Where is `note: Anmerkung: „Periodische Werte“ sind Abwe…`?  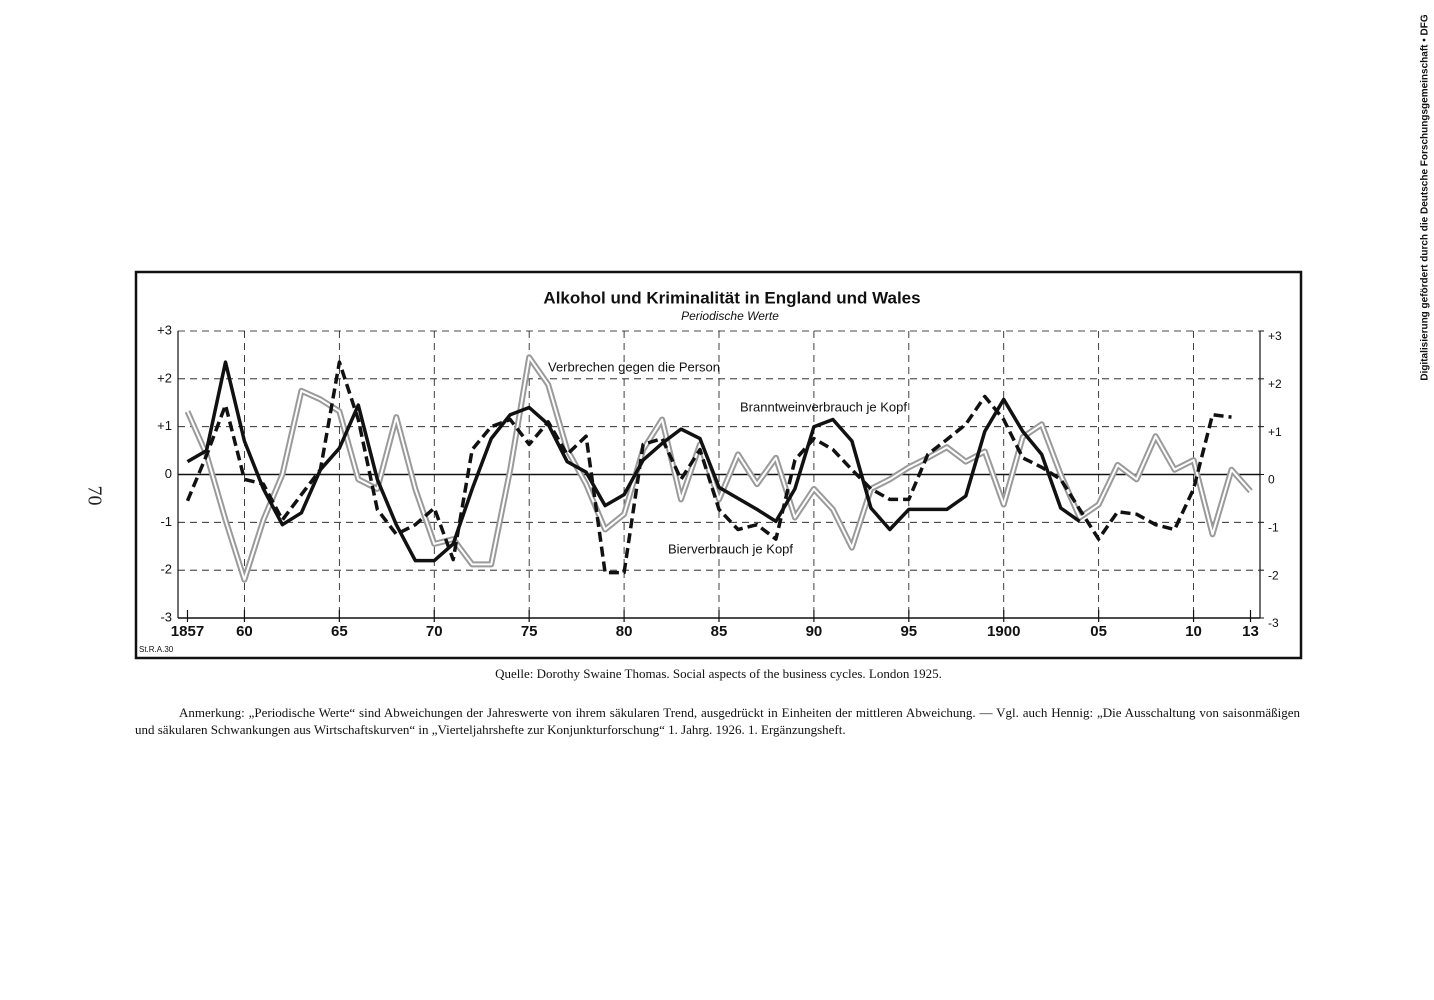
note: Anmerkung: „Periodische Werte“ sind Abwe… is located at coordinates (717, 721).